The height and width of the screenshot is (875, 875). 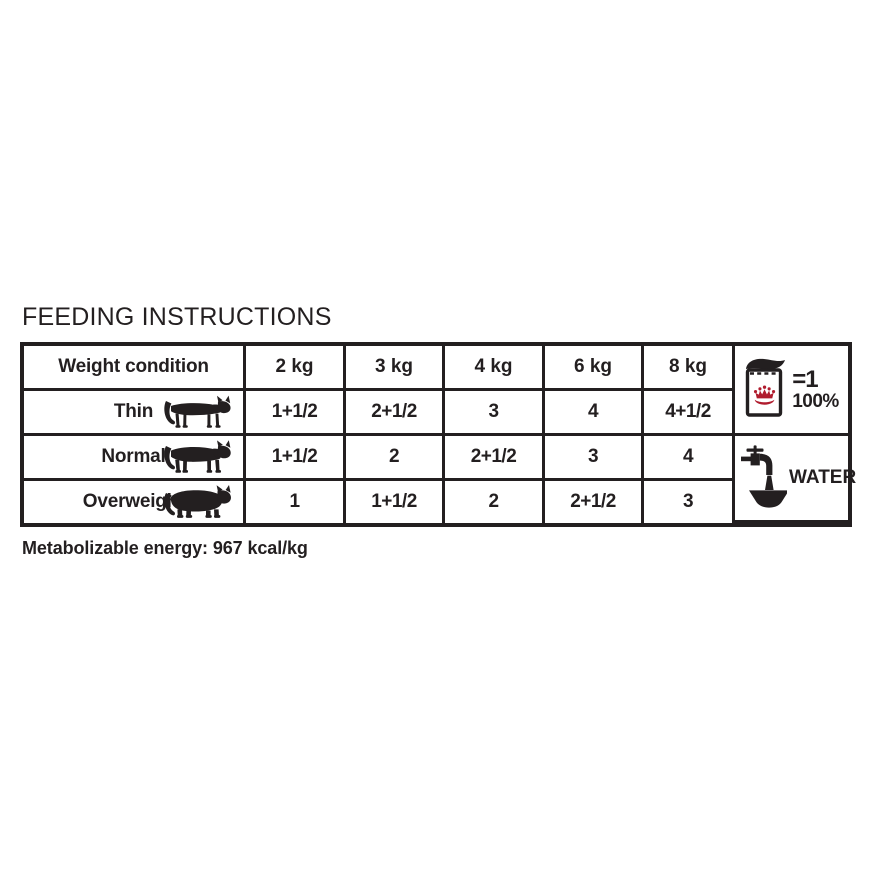 I want to click on amount-normal-3kg: 2, so click(x=395, y=458).